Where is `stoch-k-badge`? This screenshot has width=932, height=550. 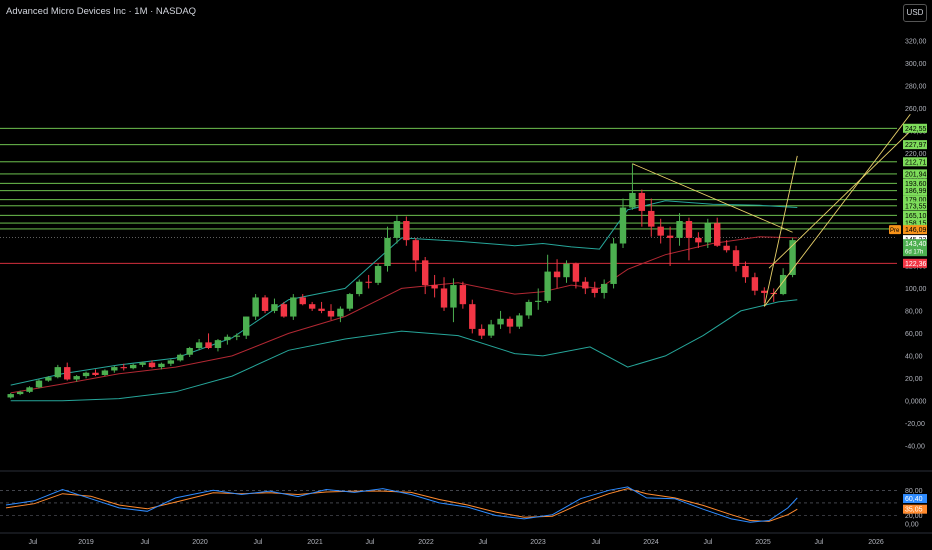 stoch-k-badge is located at coordinates (915, 499).